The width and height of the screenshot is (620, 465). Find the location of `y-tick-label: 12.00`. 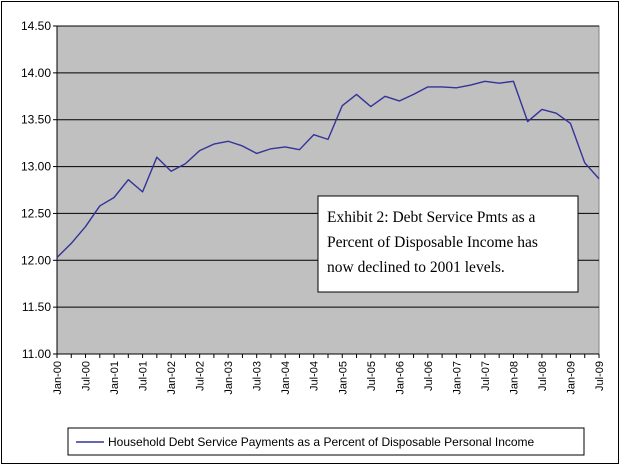

y-tick-label: 12.00 is located at coordinates (36, 260).